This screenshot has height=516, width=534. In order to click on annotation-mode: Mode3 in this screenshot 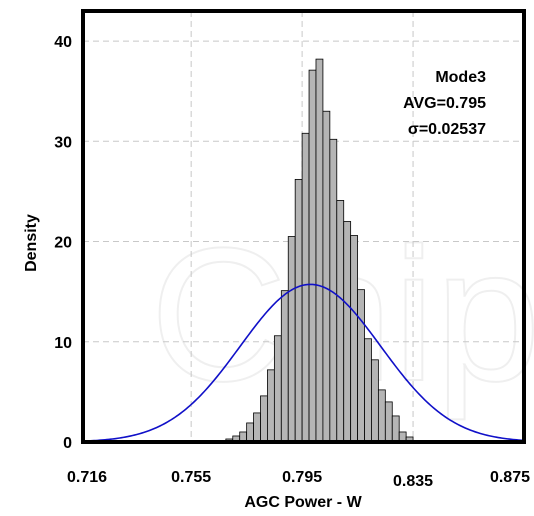, I will do `click(460, 77)`.